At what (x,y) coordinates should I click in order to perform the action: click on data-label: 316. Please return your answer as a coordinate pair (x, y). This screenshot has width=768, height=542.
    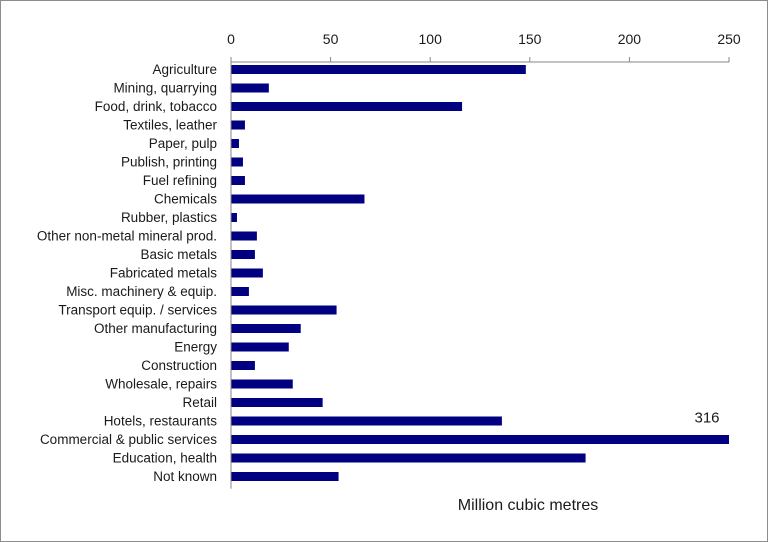
    Looking at the image, I should click on (706, 418).